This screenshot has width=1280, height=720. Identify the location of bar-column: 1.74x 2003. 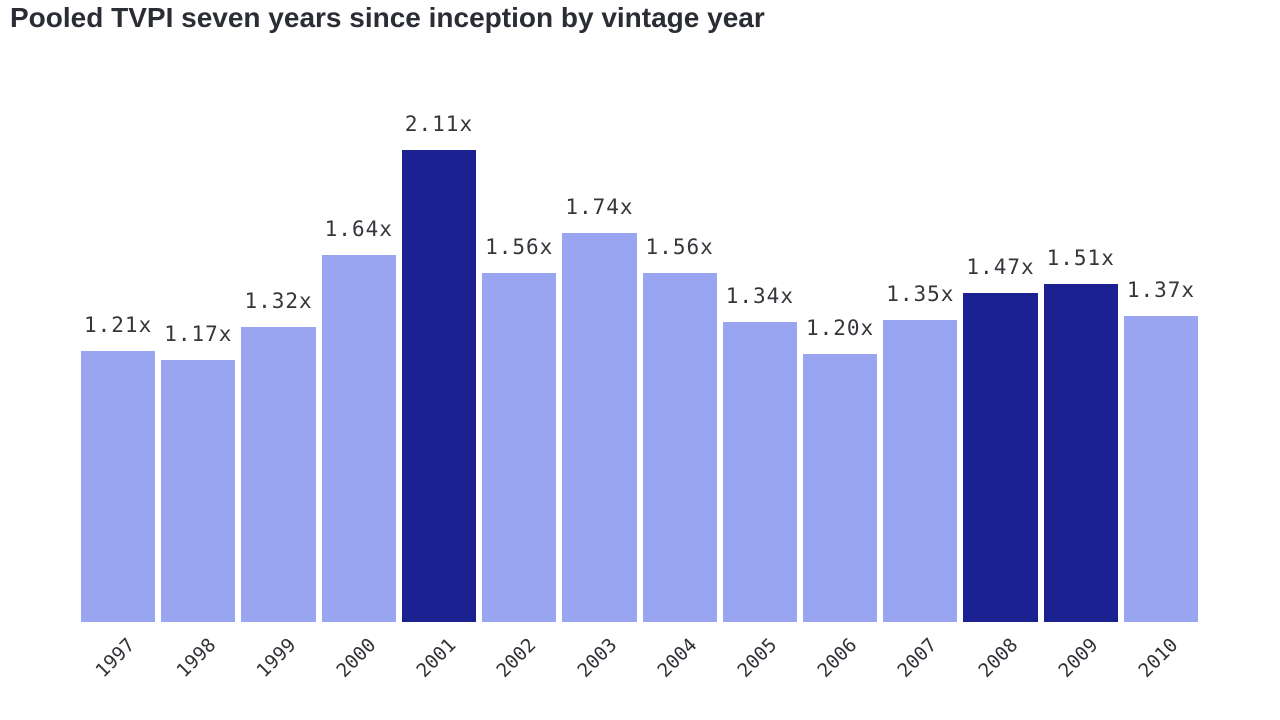
(599, 438).